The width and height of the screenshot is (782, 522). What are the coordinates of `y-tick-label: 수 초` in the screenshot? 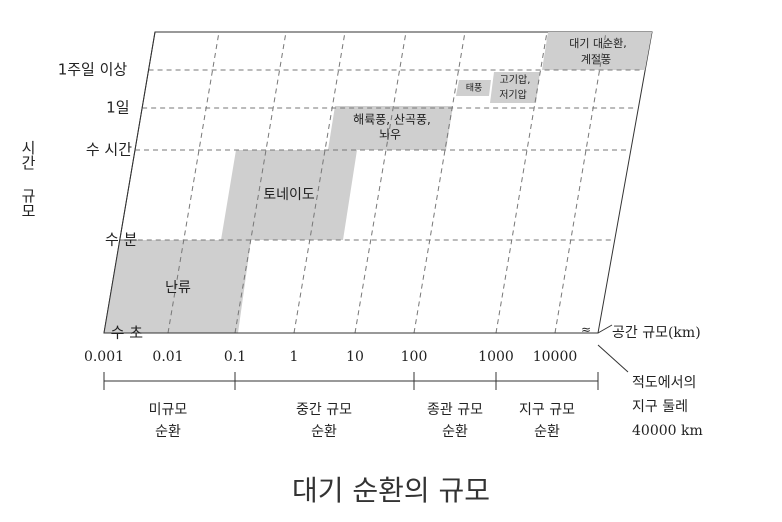 It's located at (127, 333).